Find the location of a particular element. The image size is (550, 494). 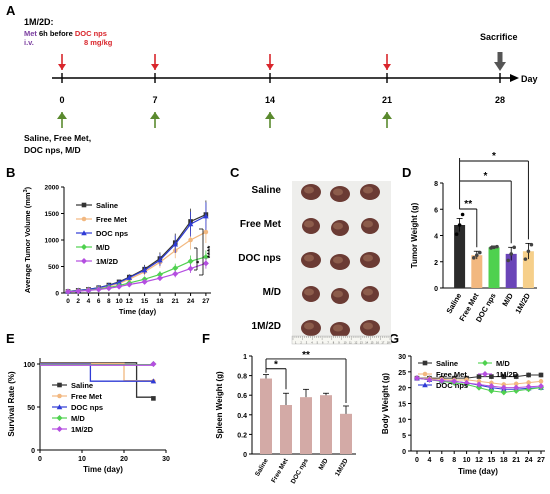

x-tick-label: 21 is located at coordinates (176, 301).